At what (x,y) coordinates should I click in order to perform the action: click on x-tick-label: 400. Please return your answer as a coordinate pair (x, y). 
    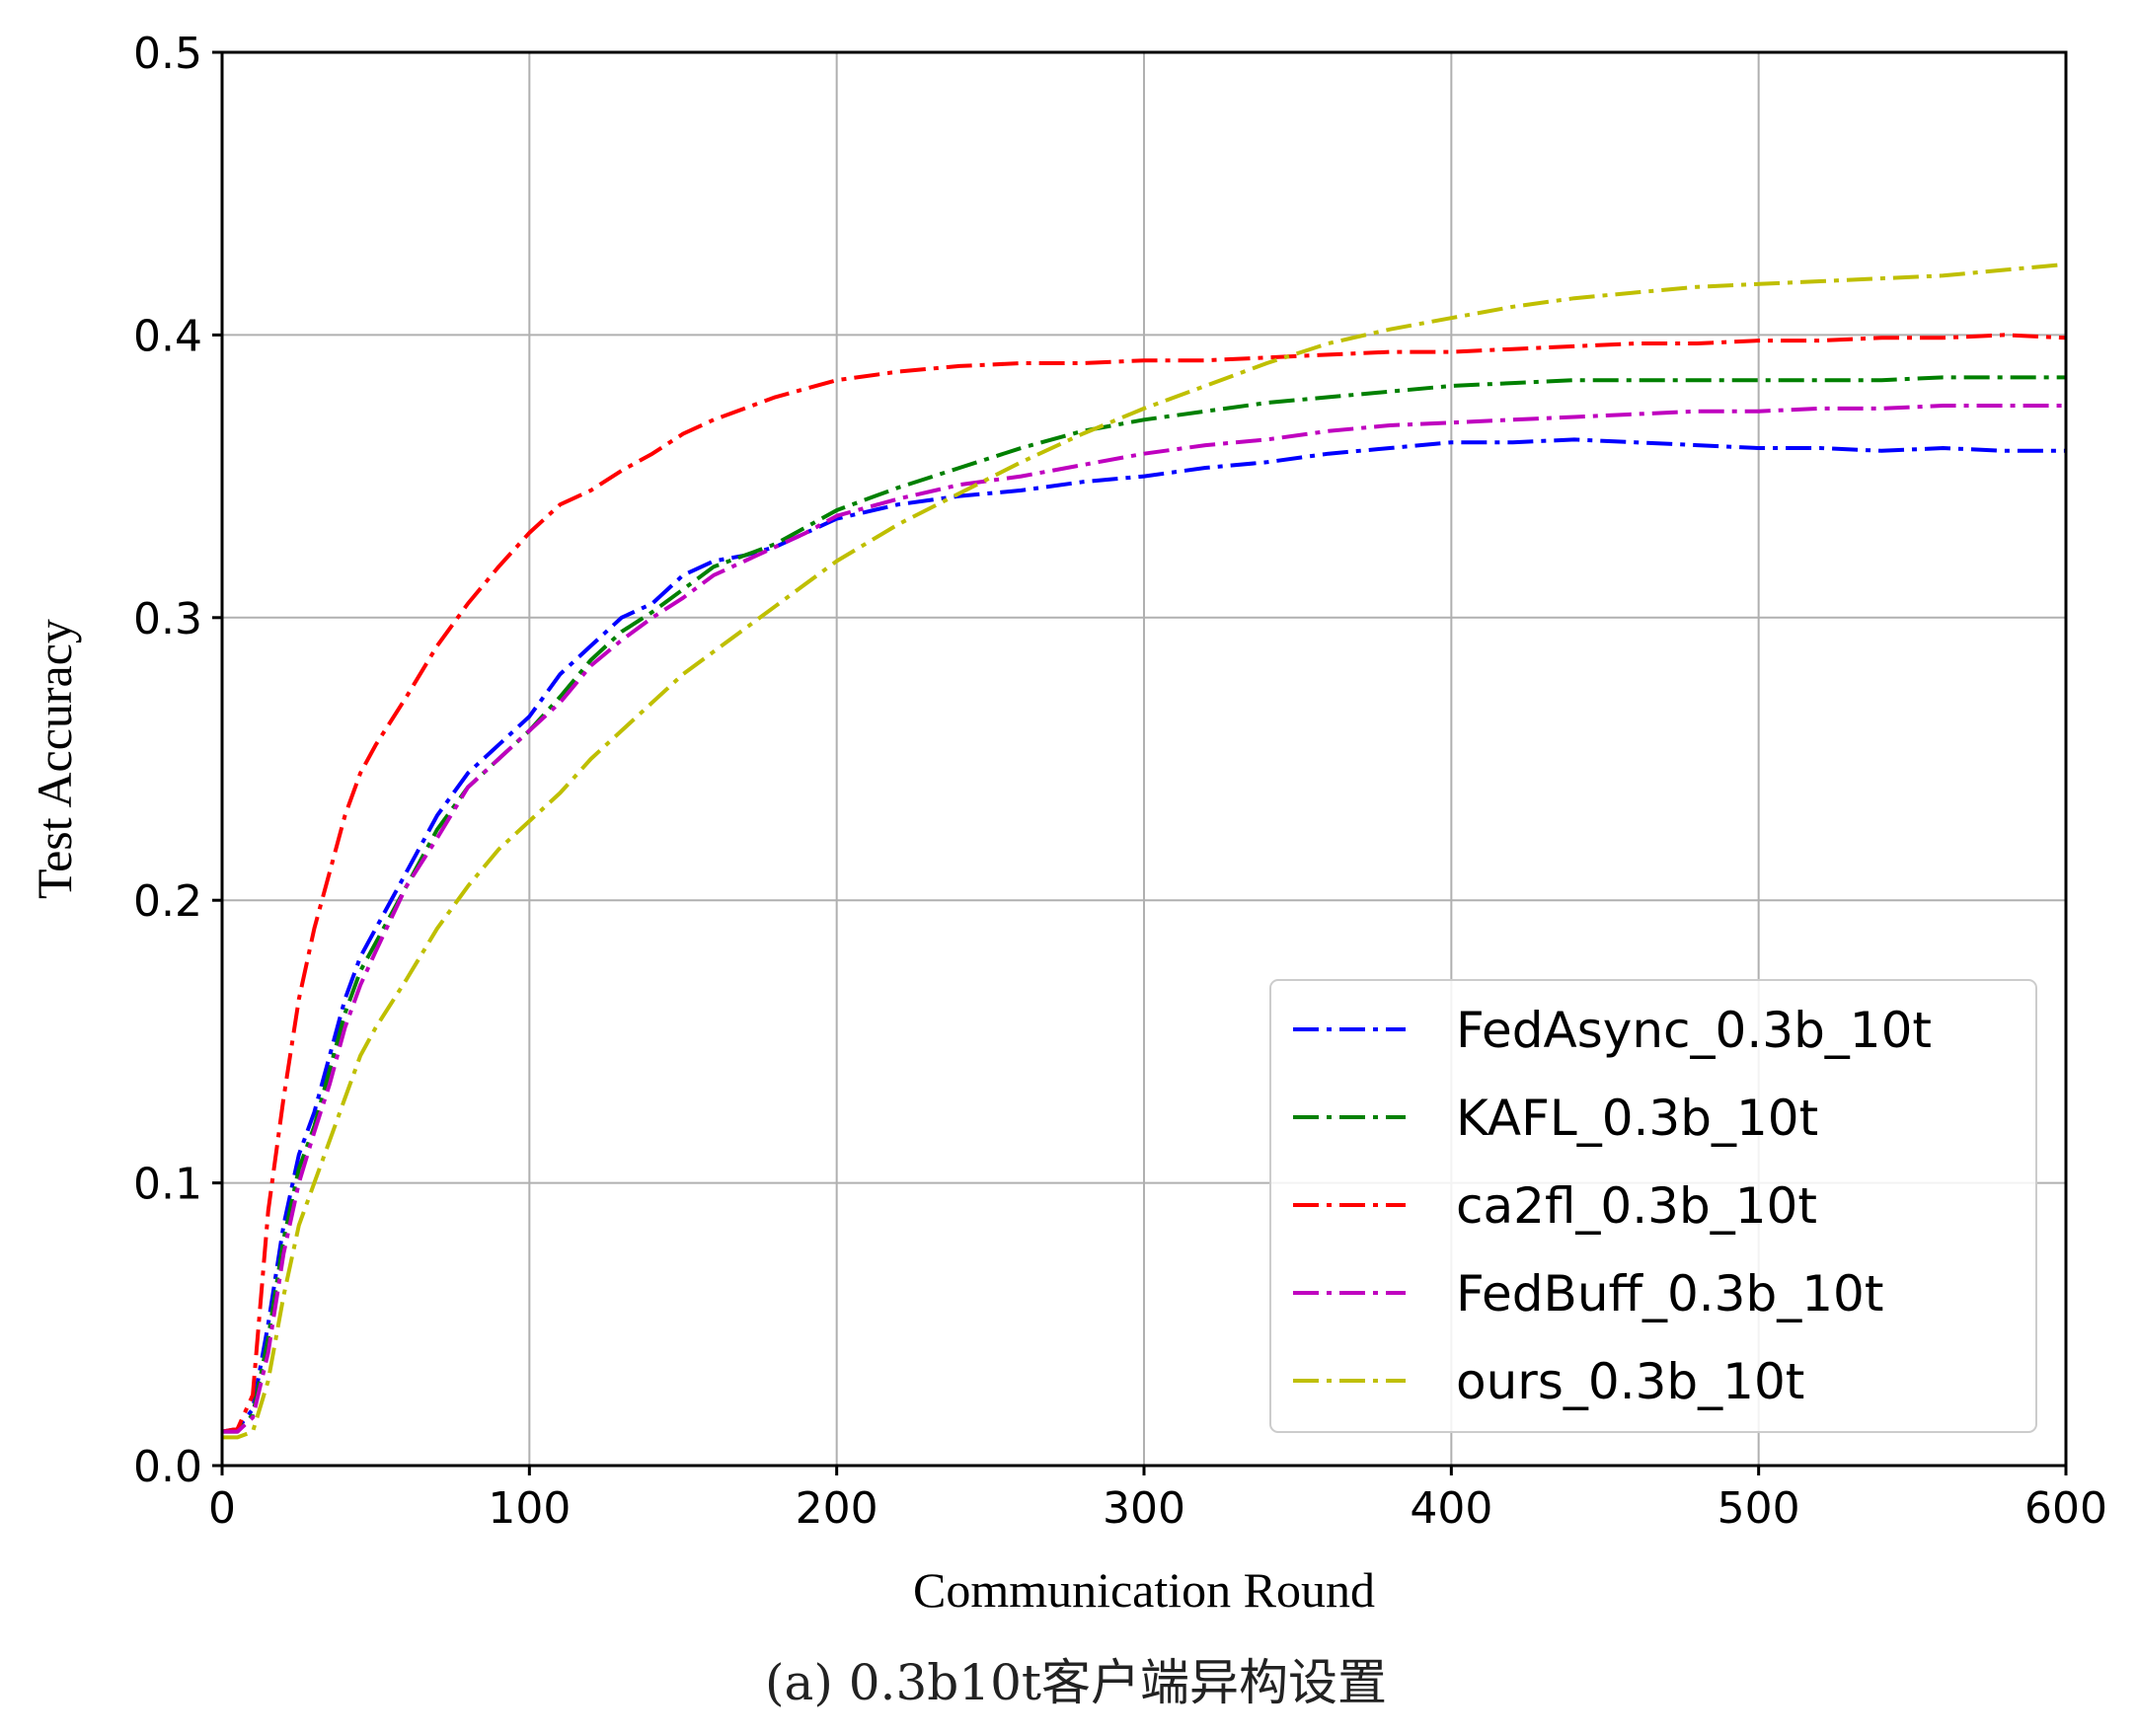
    Looking at the image, I should click on (1451, 1509).